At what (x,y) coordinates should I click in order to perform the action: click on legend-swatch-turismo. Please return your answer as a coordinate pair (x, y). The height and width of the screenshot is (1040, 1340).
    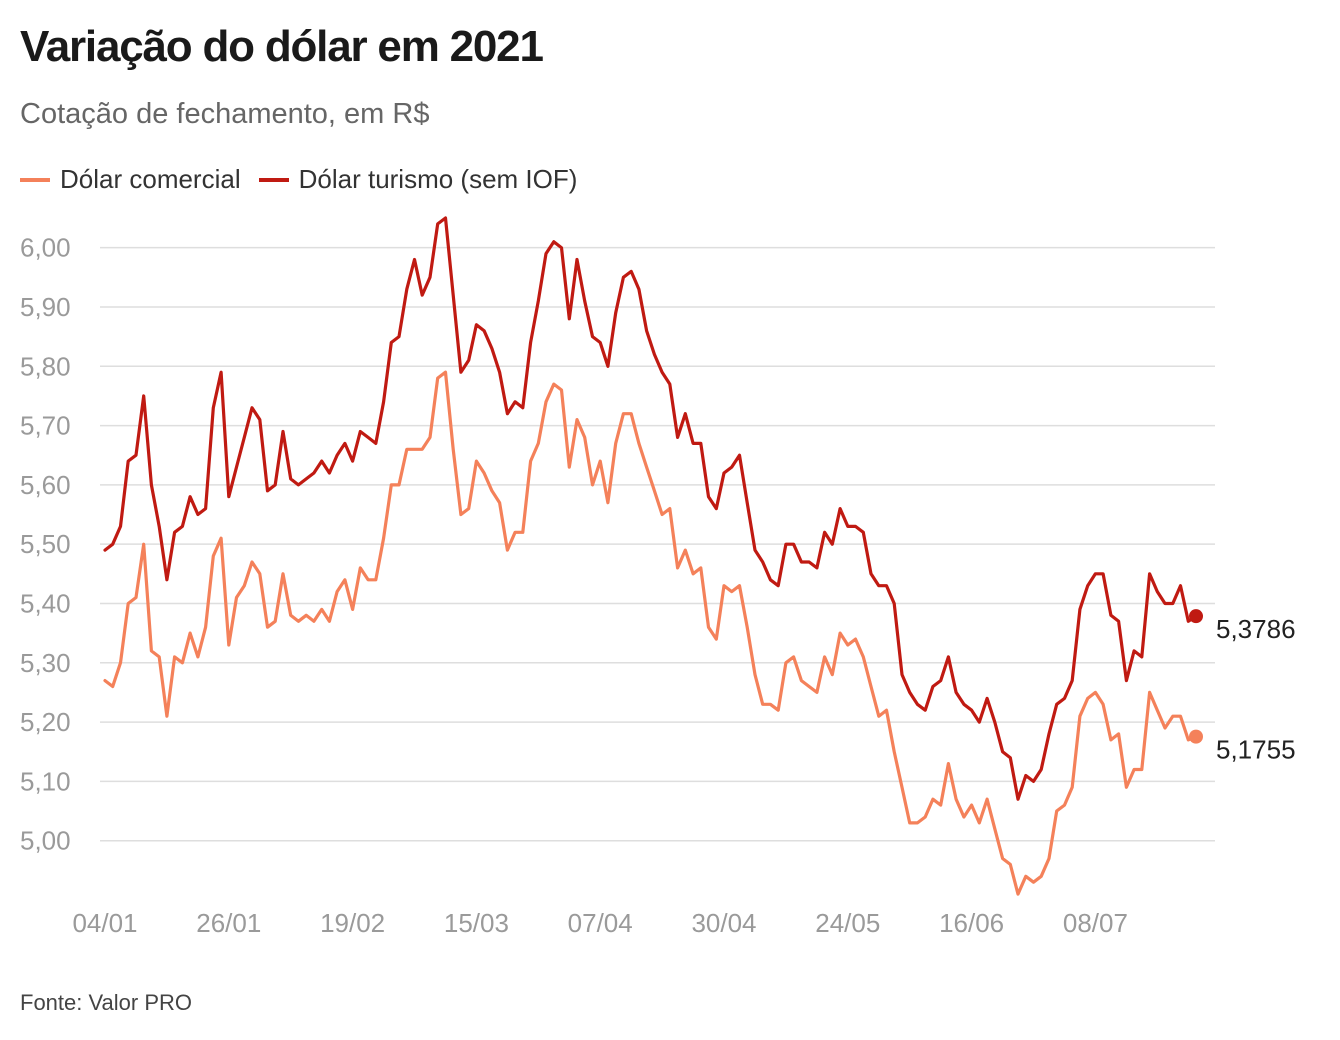
    Looking at the image, I should click on (273, 179).